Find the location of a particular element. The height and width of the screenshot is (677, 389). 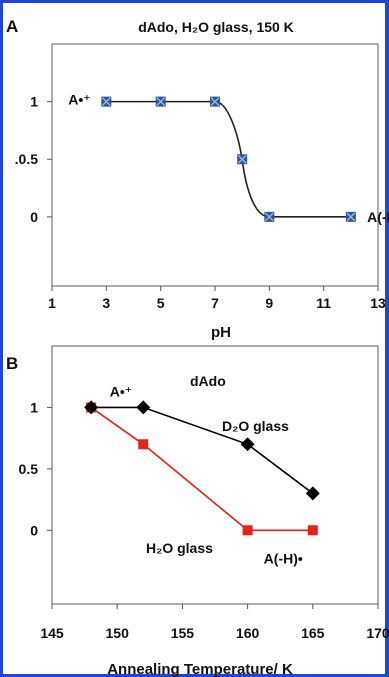

annotation-label: A(-H) is located at coordinates (378, 217).